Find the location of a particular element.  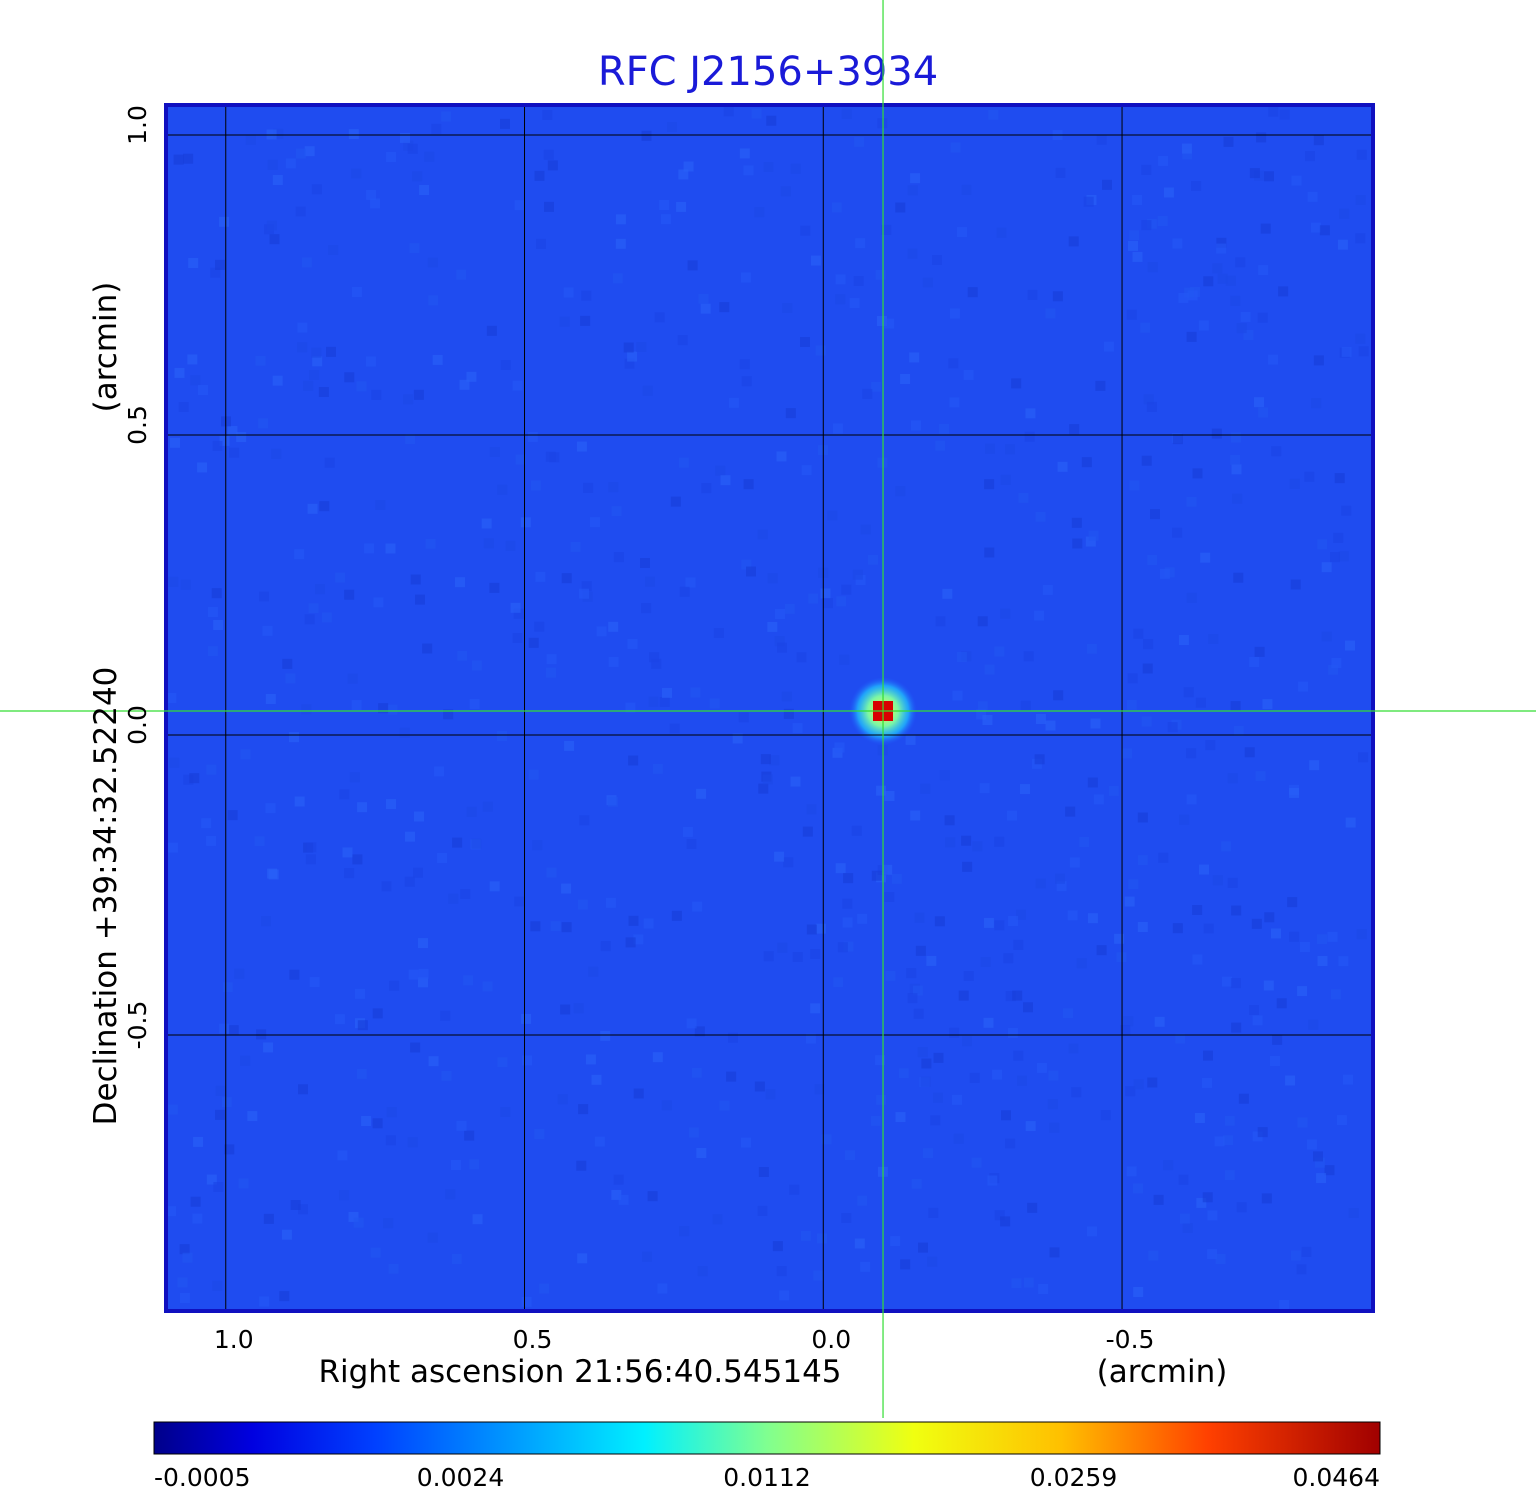

y-tick-label: 1.0 is located at coordinates (137, 125).